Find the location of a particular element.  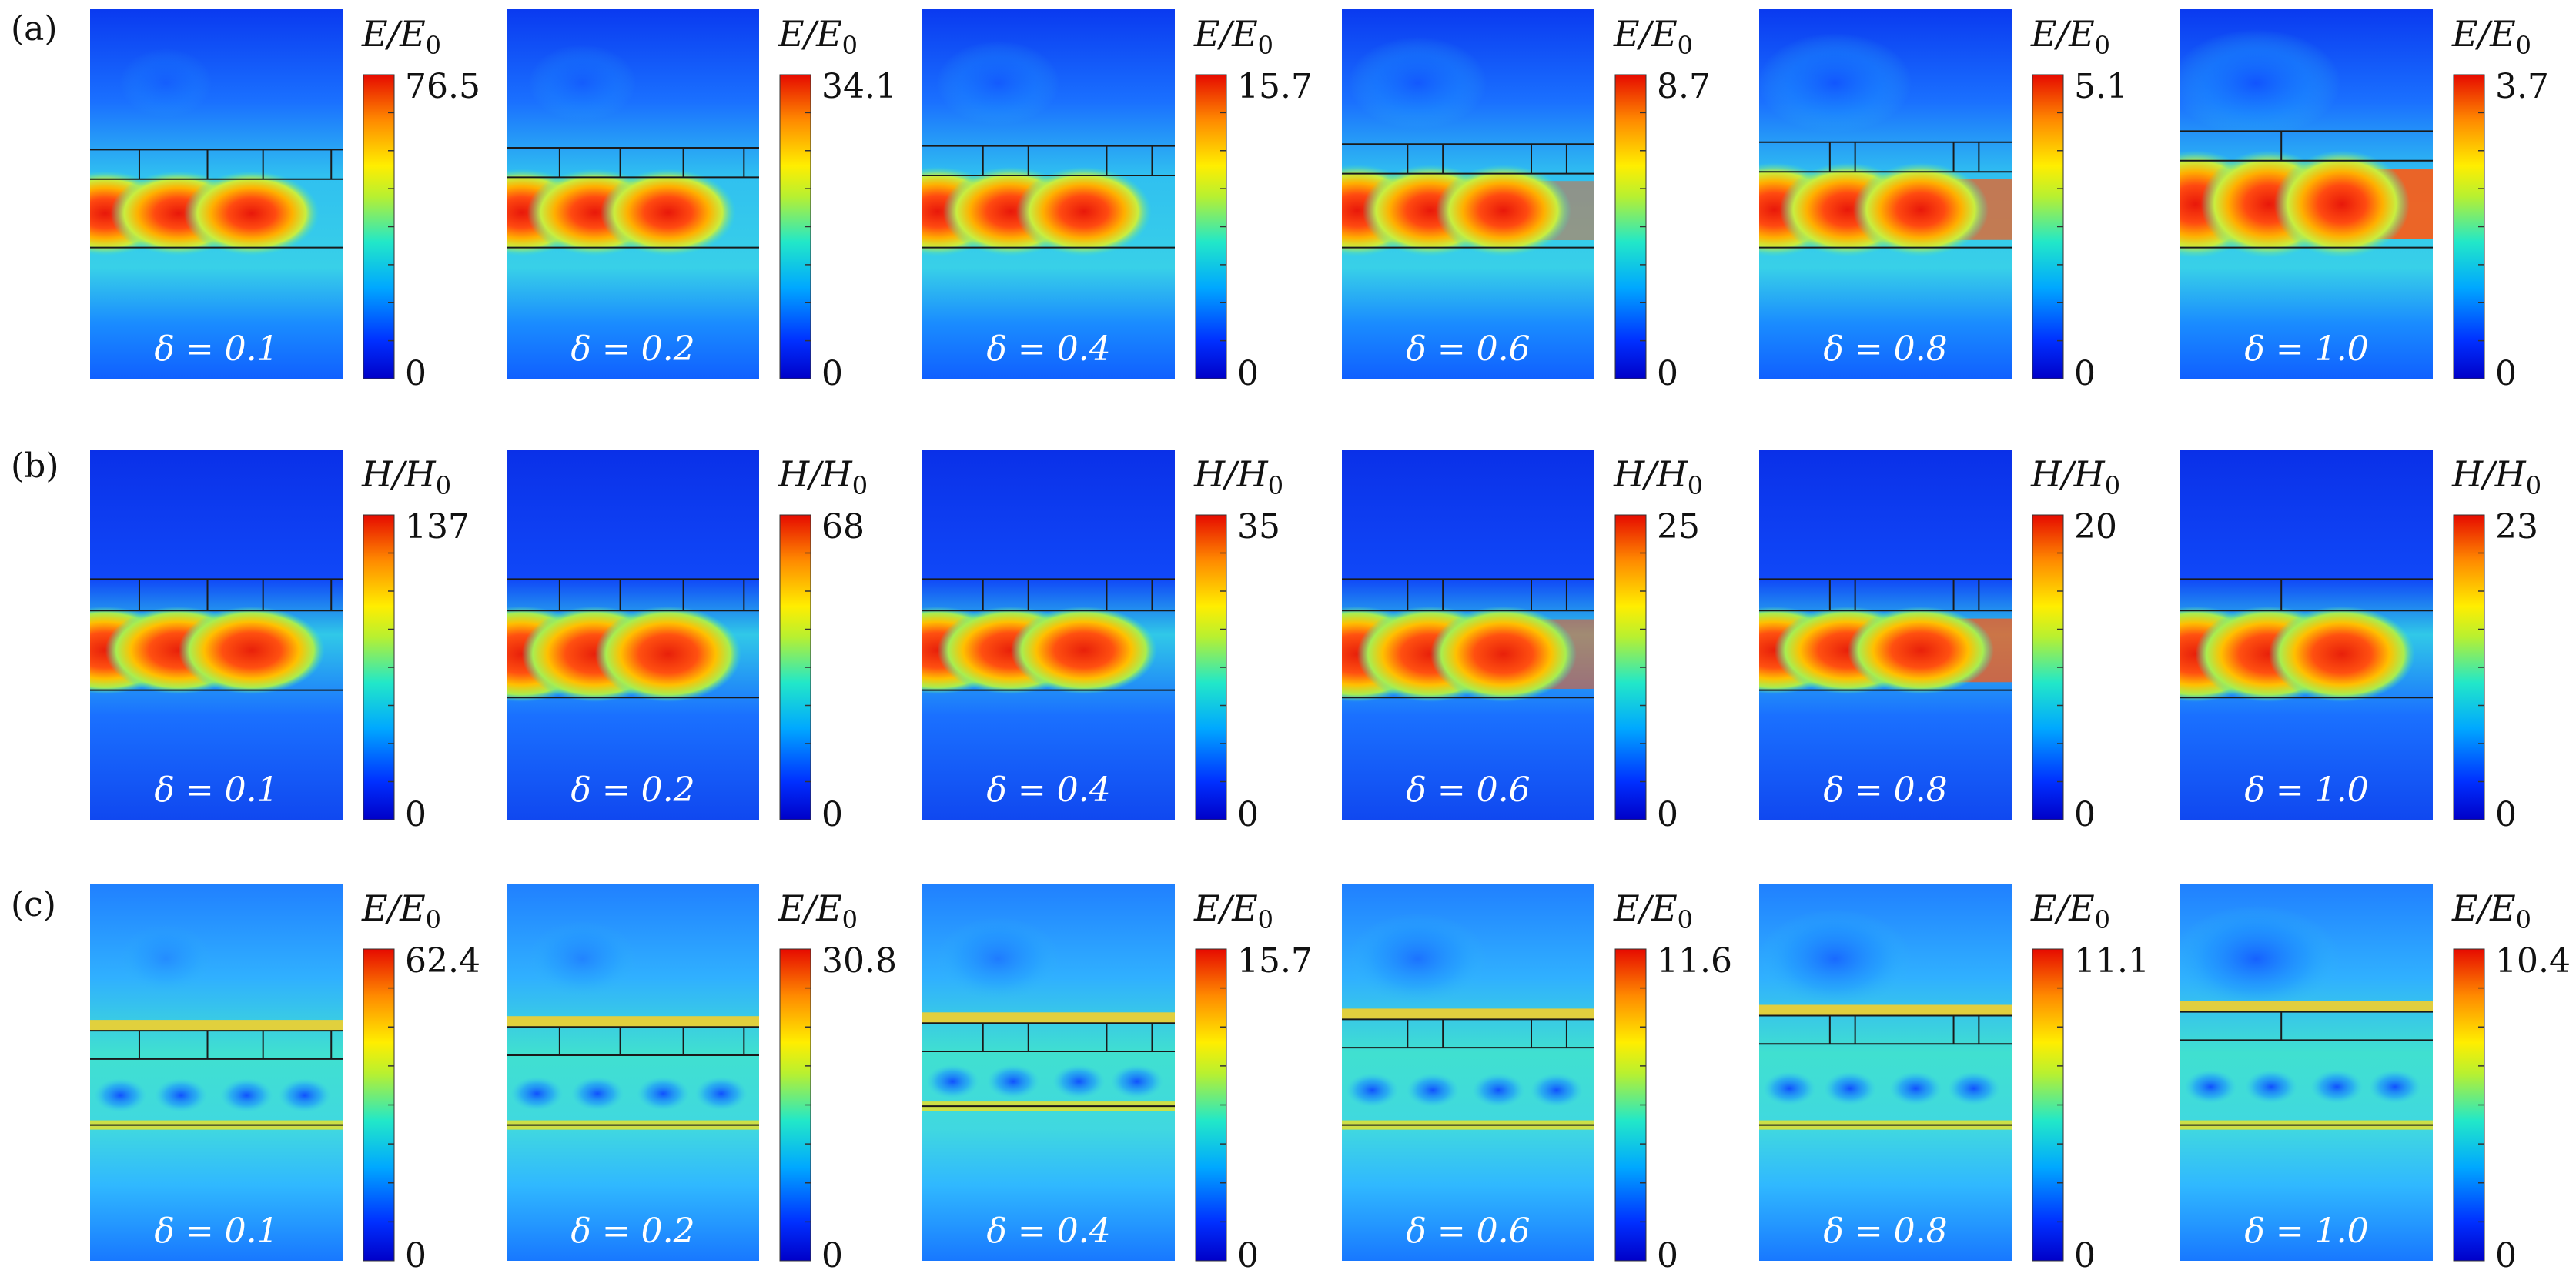

row-label: (a) is located at coordinates (35, 29).